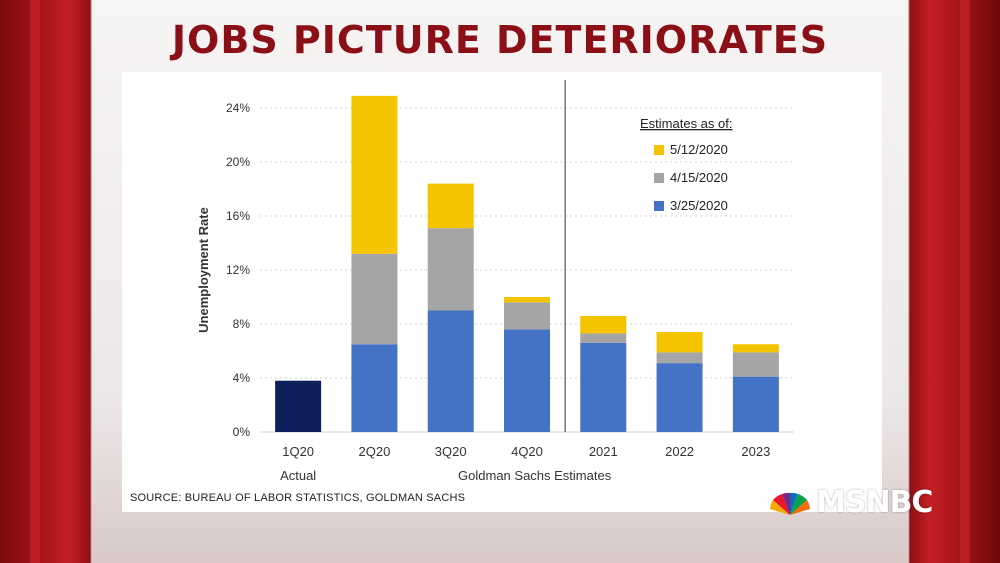 This screenshot has width=1000, height=563. I want to click on bar-2022-3-25-2020, so click(679, 397).